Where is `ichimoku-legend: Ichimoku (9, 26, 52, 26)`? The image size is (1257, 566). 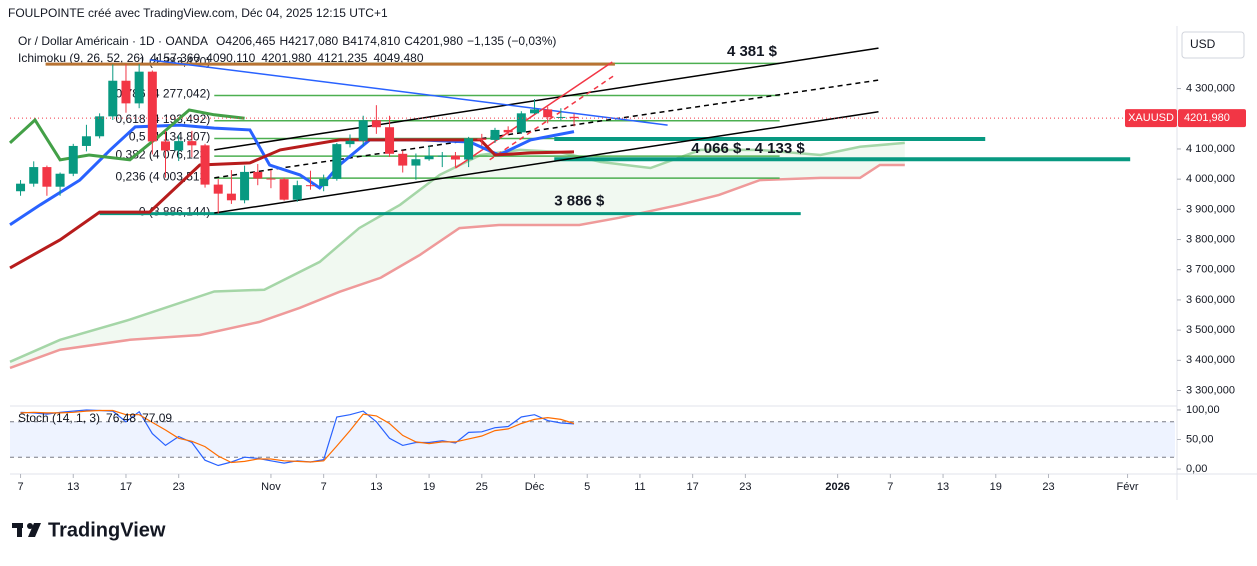
ichimoku-legend: Ichimoku (9, 26, 52, 26) is located at coordinates (81, 58).